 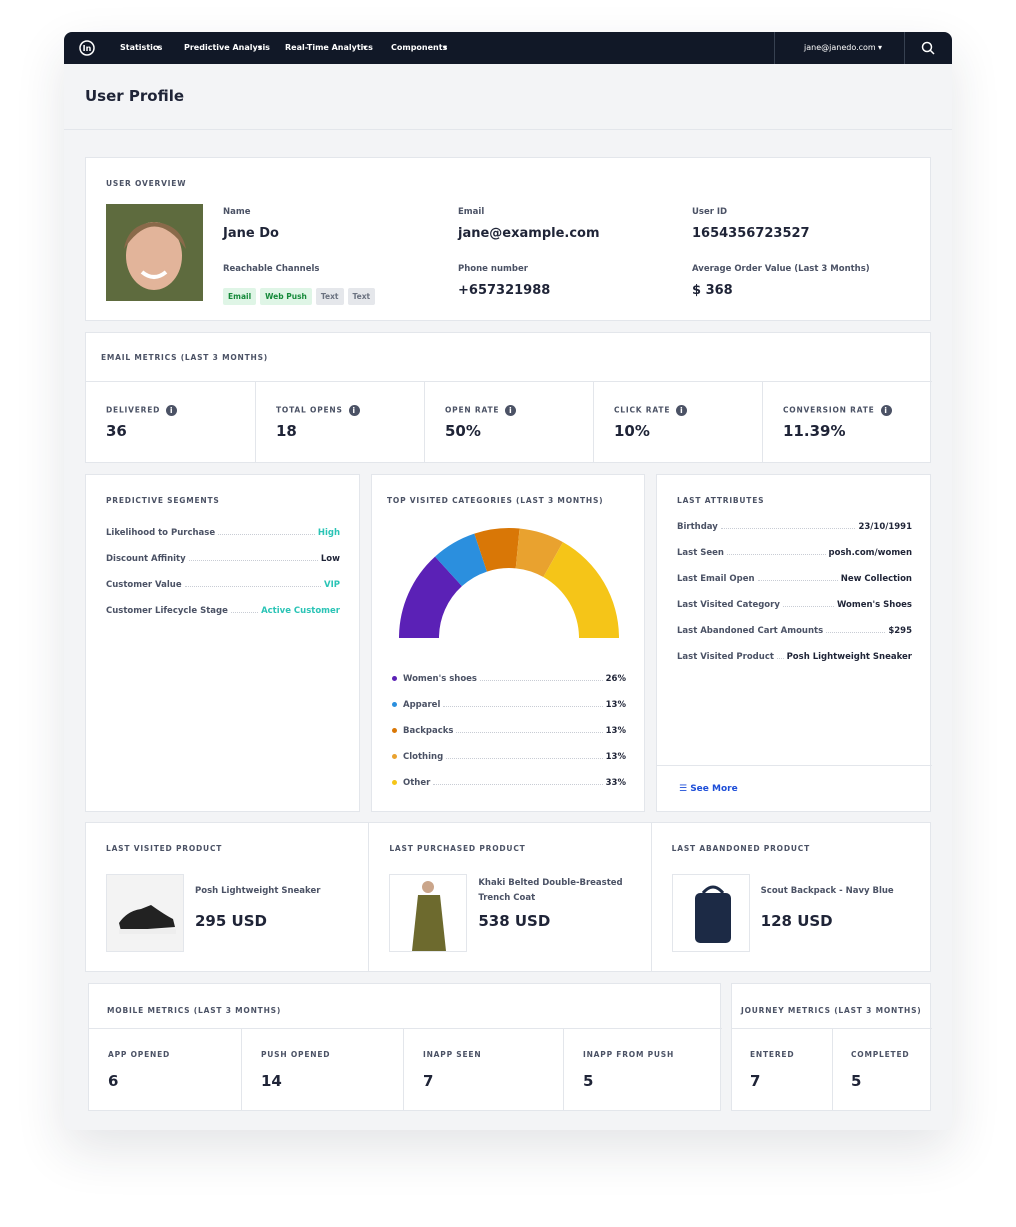 I want to click on legend-row: Apparel 13%, so click(x=509, y=713).